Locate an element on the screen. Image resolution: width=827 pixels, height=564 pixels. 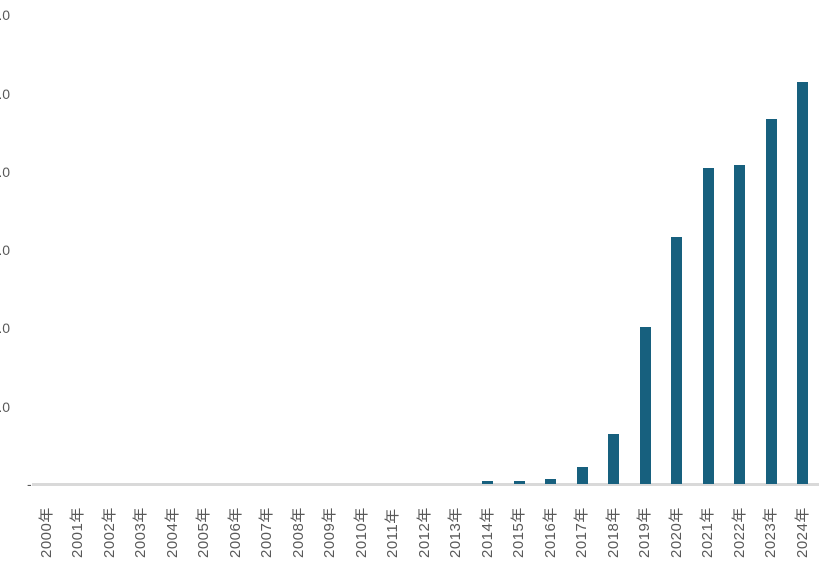
x-axis-label-2006年: 2006年 is located at coordinates (235, 532).